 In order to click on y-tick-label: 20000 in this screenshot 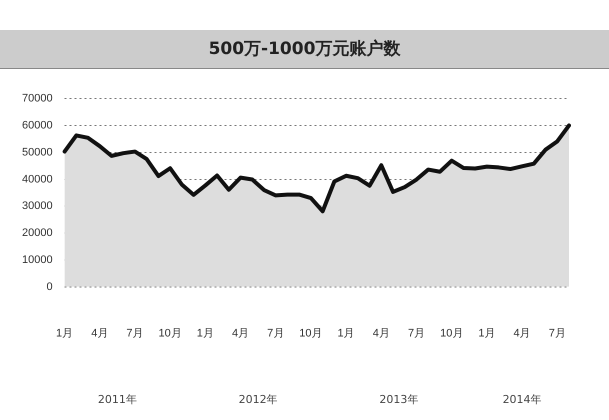, I will do `click(37, 233)`.